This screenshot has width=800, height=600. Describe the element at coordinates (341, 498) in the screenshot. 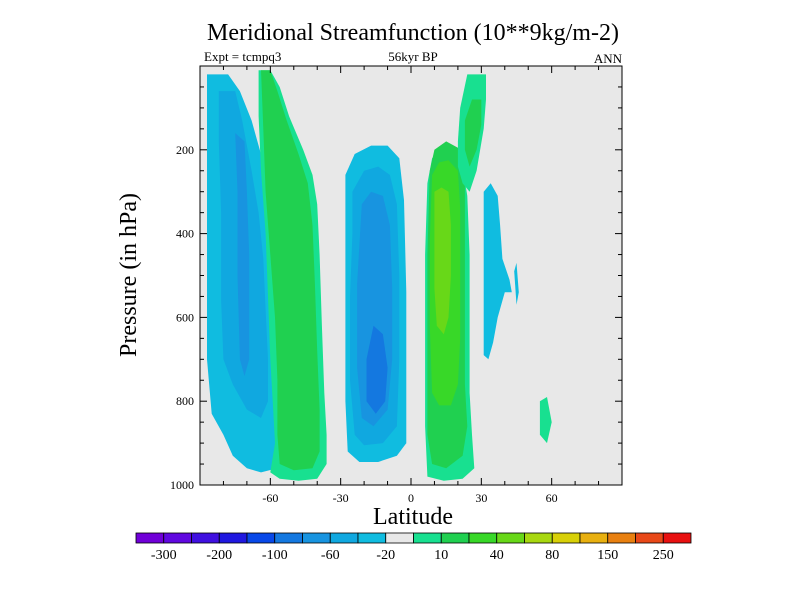

I see `x-tick-label: -30` at that location.